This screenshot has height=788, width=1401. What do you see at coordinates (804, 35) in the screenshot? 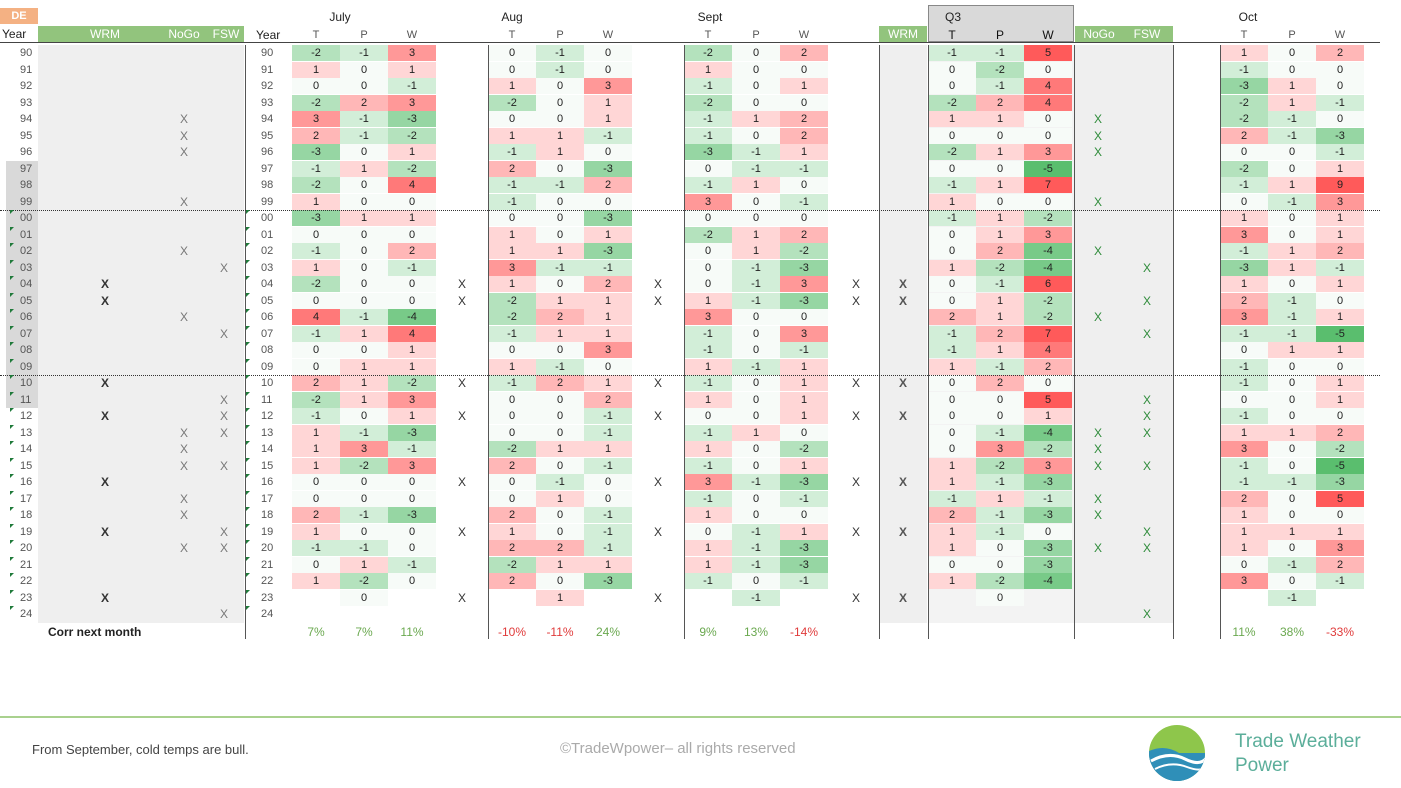
I see `sub-col-w: W` at bounding box center [804, 35].